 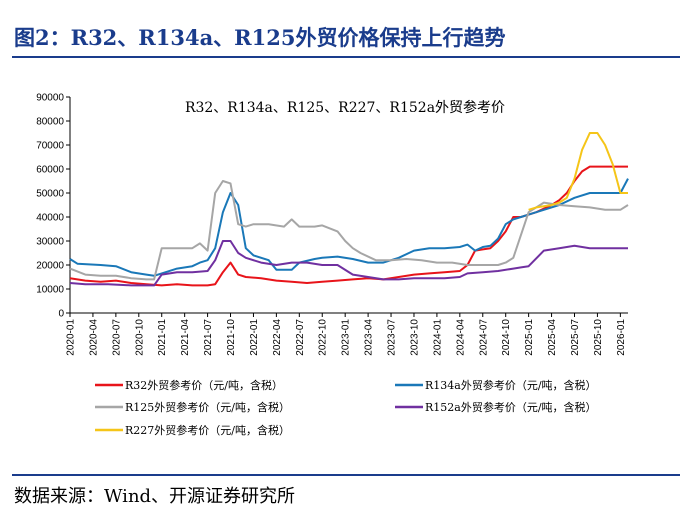 What do you see at coordinates (483, 337) in the screenshot?
I see `x-tick-label: 2024-07` at bounding box center [483, 337].